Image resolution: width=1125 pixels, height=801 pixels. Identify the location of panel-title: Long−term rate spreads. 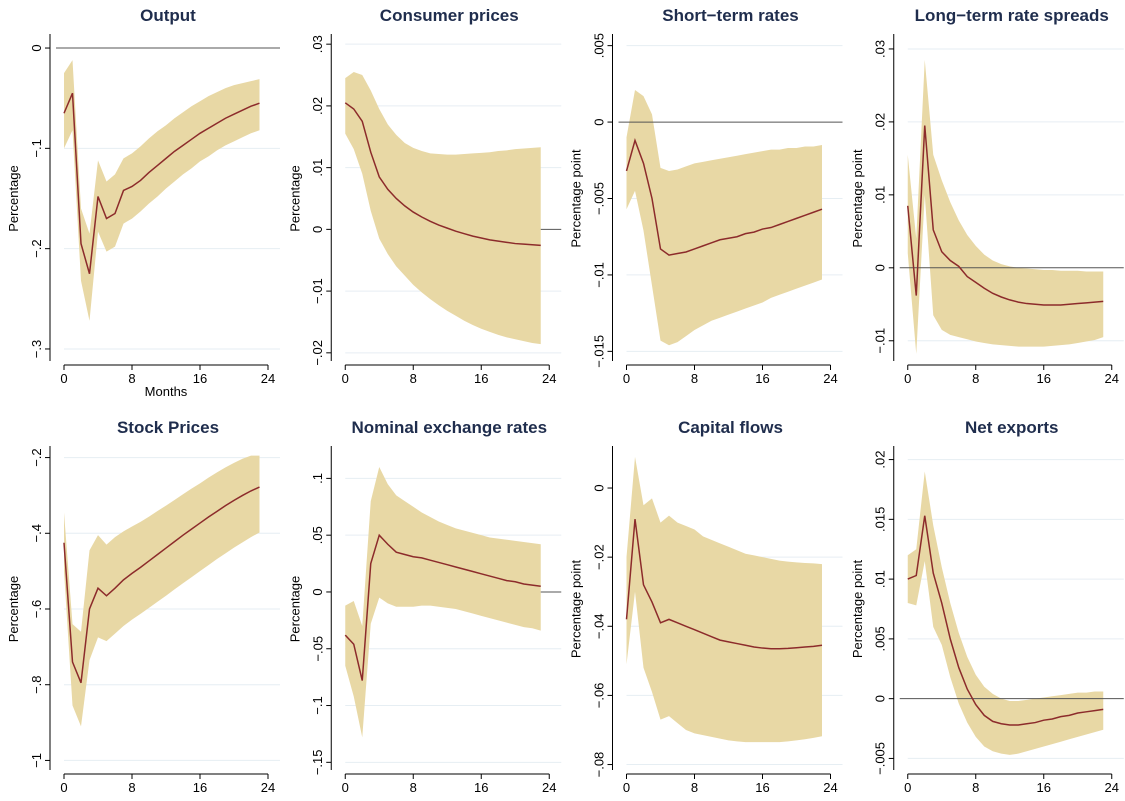
(1012, 15).